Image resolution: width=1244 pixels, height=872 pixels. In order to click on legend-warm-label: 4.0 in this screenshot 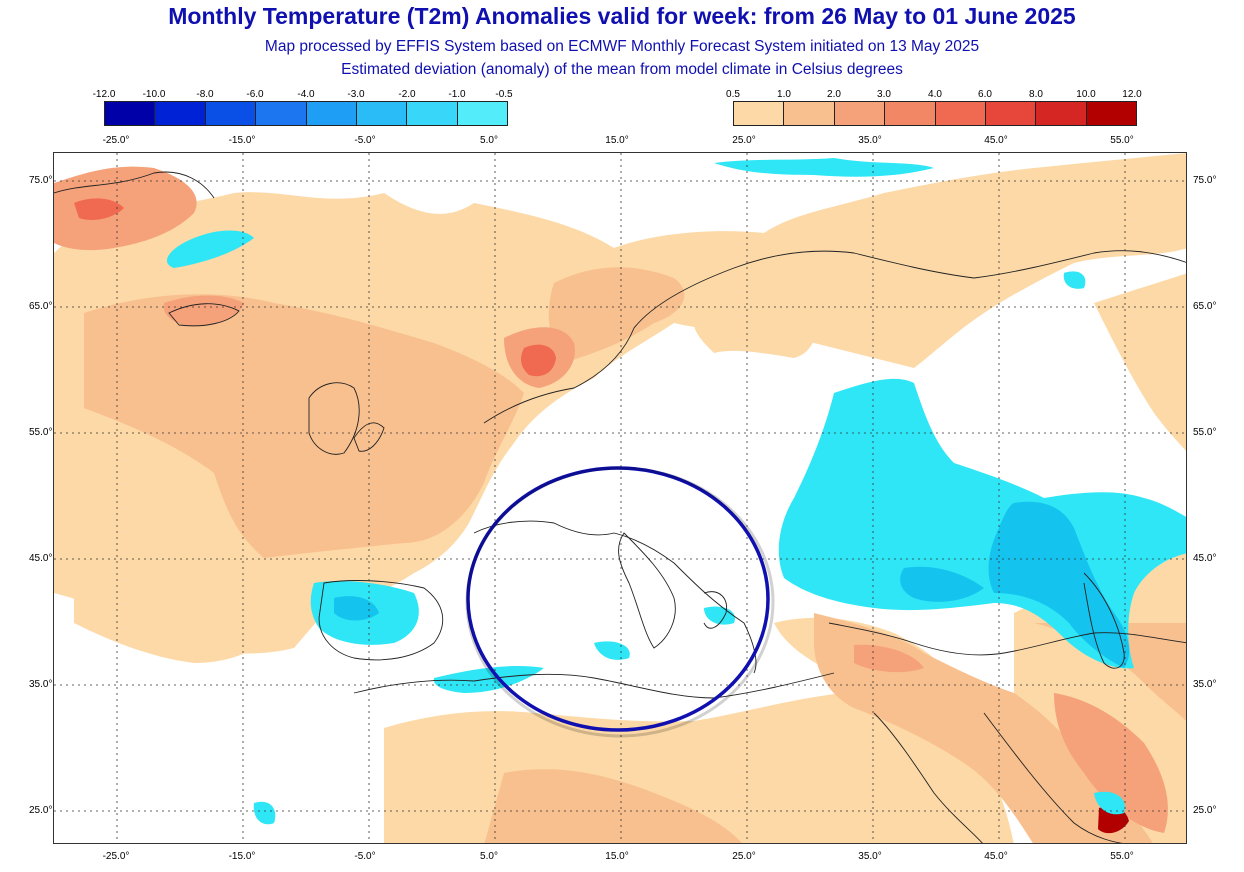, I will do `click(935, 94)`.